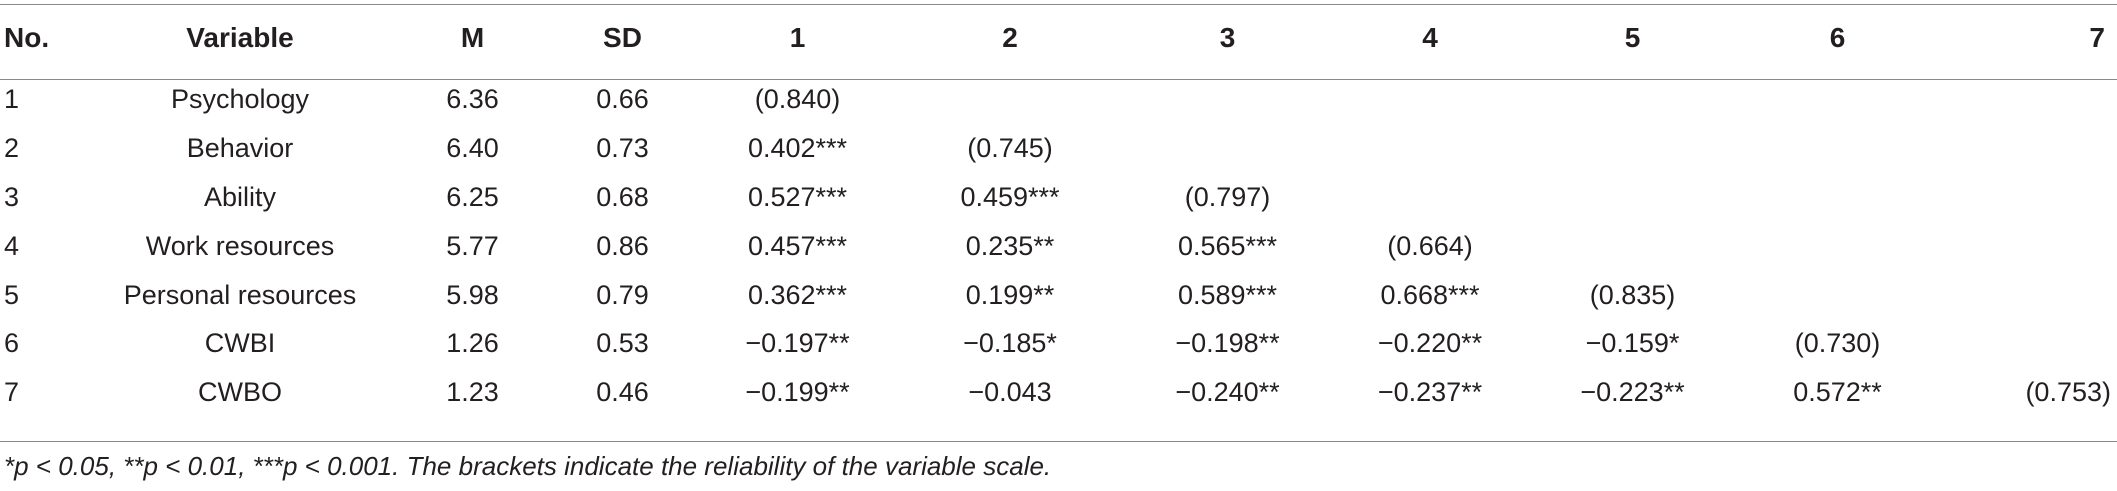  I want to click on table-cell: (0.840), so click(797, 98).